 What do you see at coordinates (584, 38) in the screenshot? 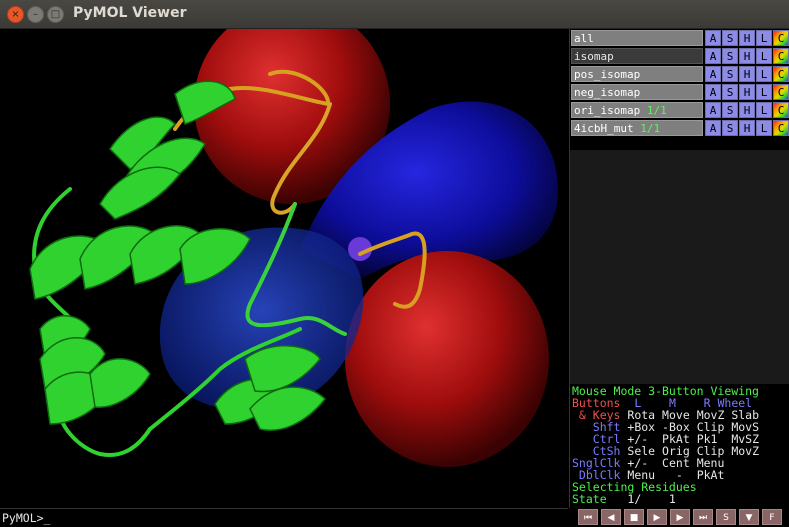
I see `object-name-label: all` at bounding box center [584, 38].